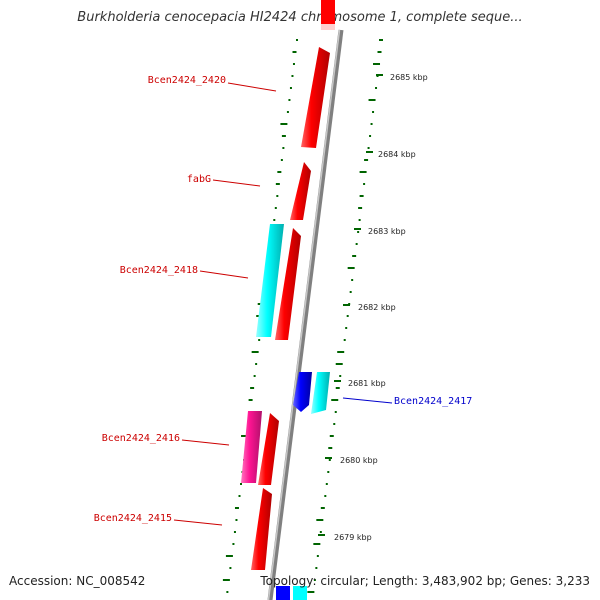 The width and height of the screenshot is (600, 600). Describe the element at coordinates (397, 154) in the screenshot. I see `kbp-tick-2684: 2684 kbp` at that location.